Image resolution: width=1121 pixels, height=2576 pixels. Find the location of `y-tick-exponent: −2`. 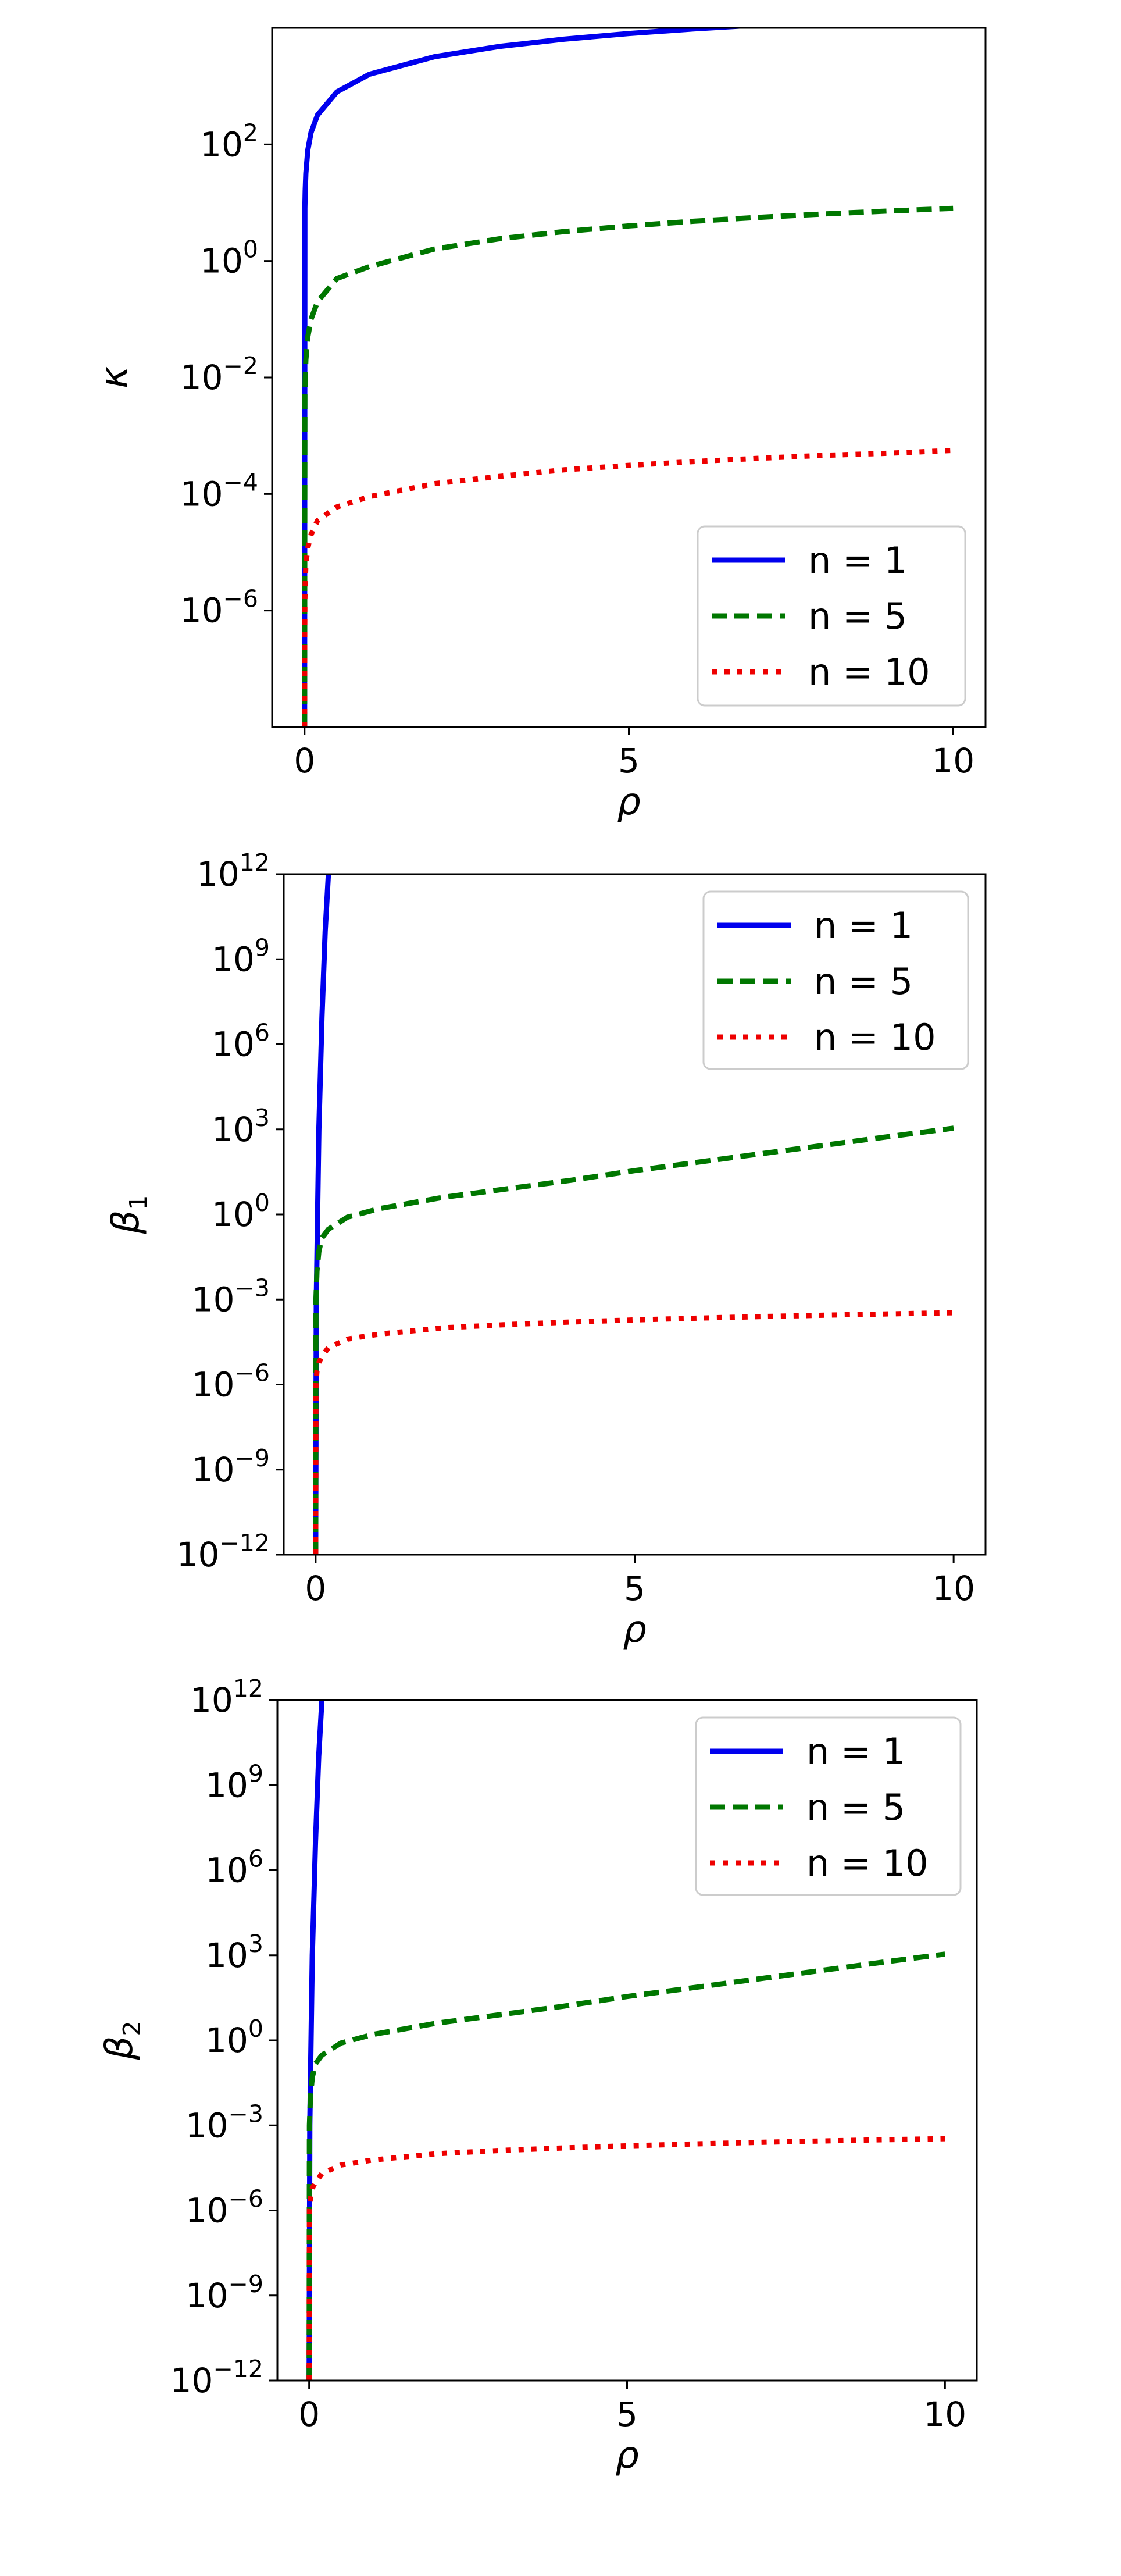

y-tick-exponent: −2 is located at coordinates (240, 366).